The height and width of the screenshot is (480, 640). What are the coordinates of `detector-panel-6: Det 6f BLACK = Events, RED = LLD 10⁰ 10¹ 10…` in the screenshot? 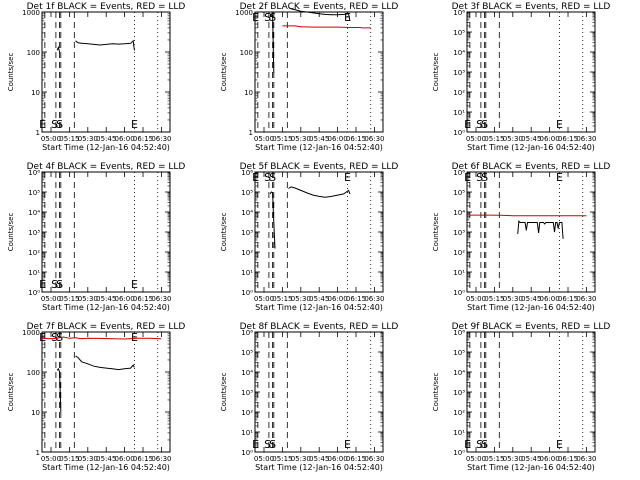 It's located at (521, 237).